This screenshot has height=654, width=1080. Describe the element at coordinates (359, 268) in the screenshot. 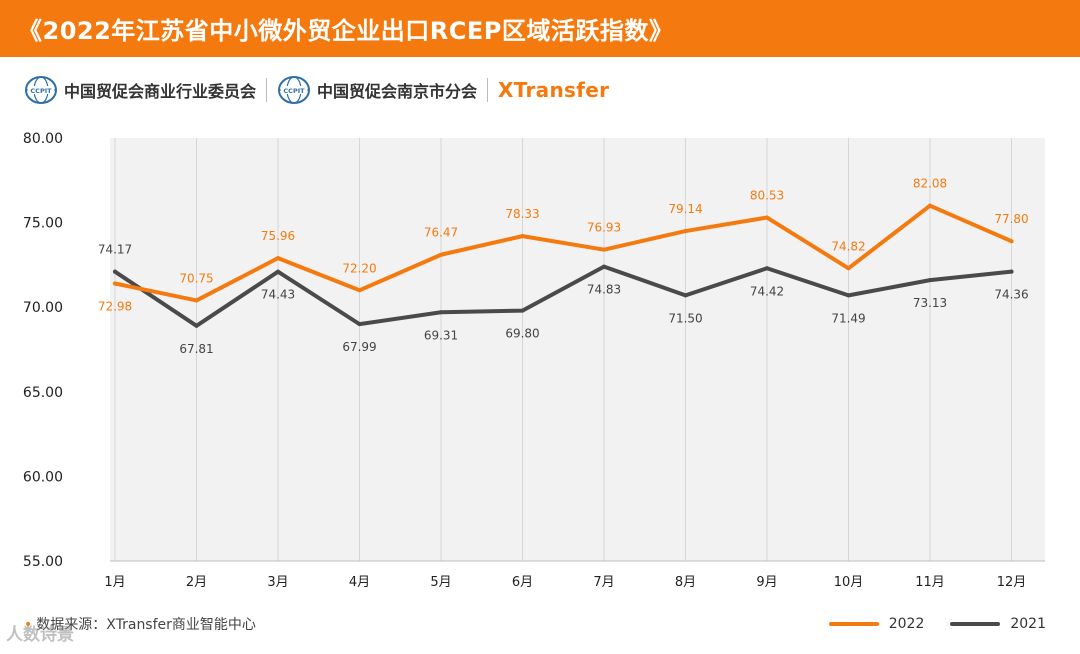

I see `data-label-2022: 72.20` at that location.